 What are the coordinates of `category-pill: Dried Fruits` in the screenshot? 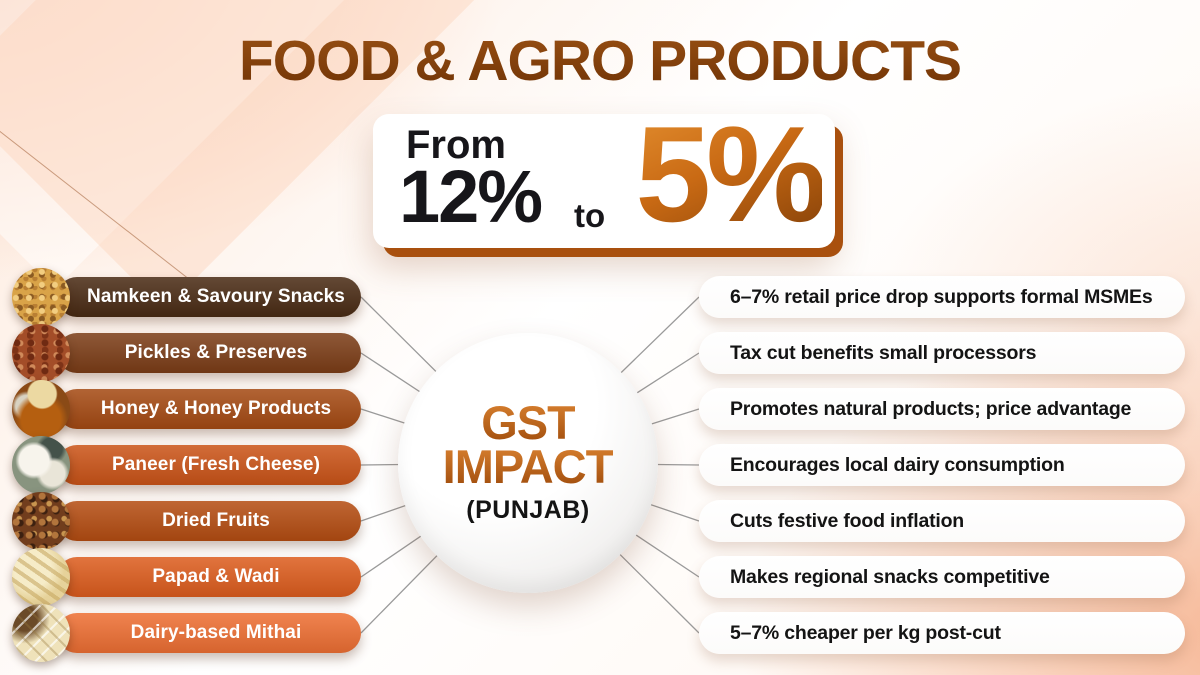 It's located at (209, 521).